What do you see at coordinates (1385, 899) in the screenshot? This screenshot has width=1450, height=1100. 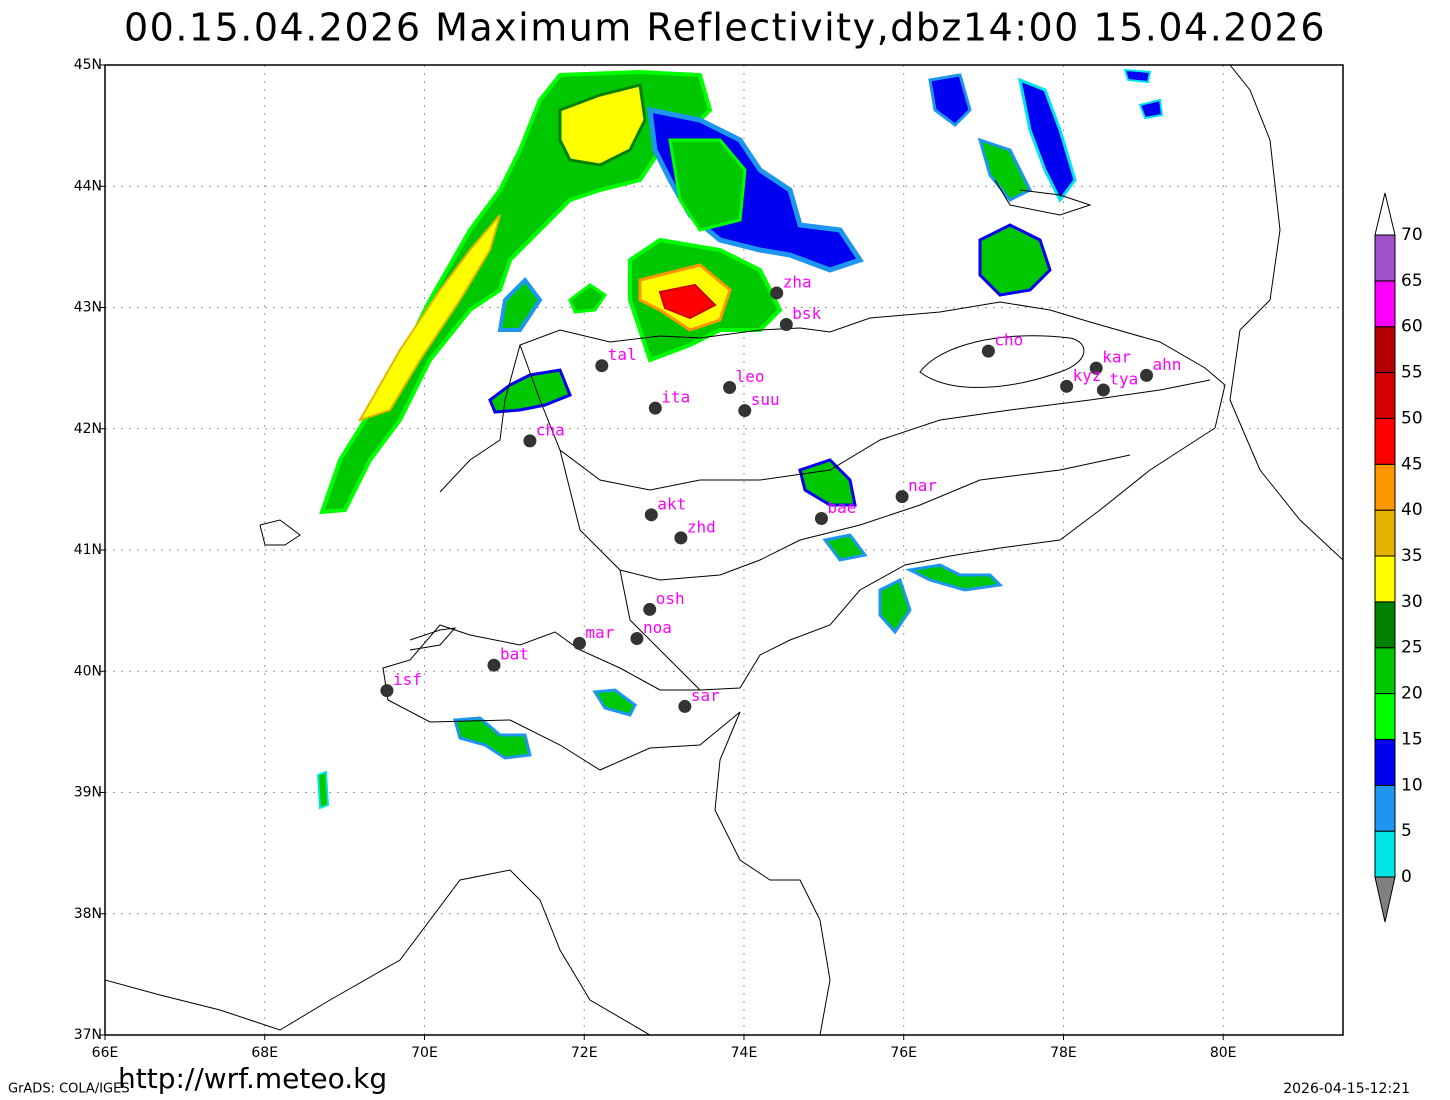 I see `colorbar-under` at bounding box center [1385, 899].